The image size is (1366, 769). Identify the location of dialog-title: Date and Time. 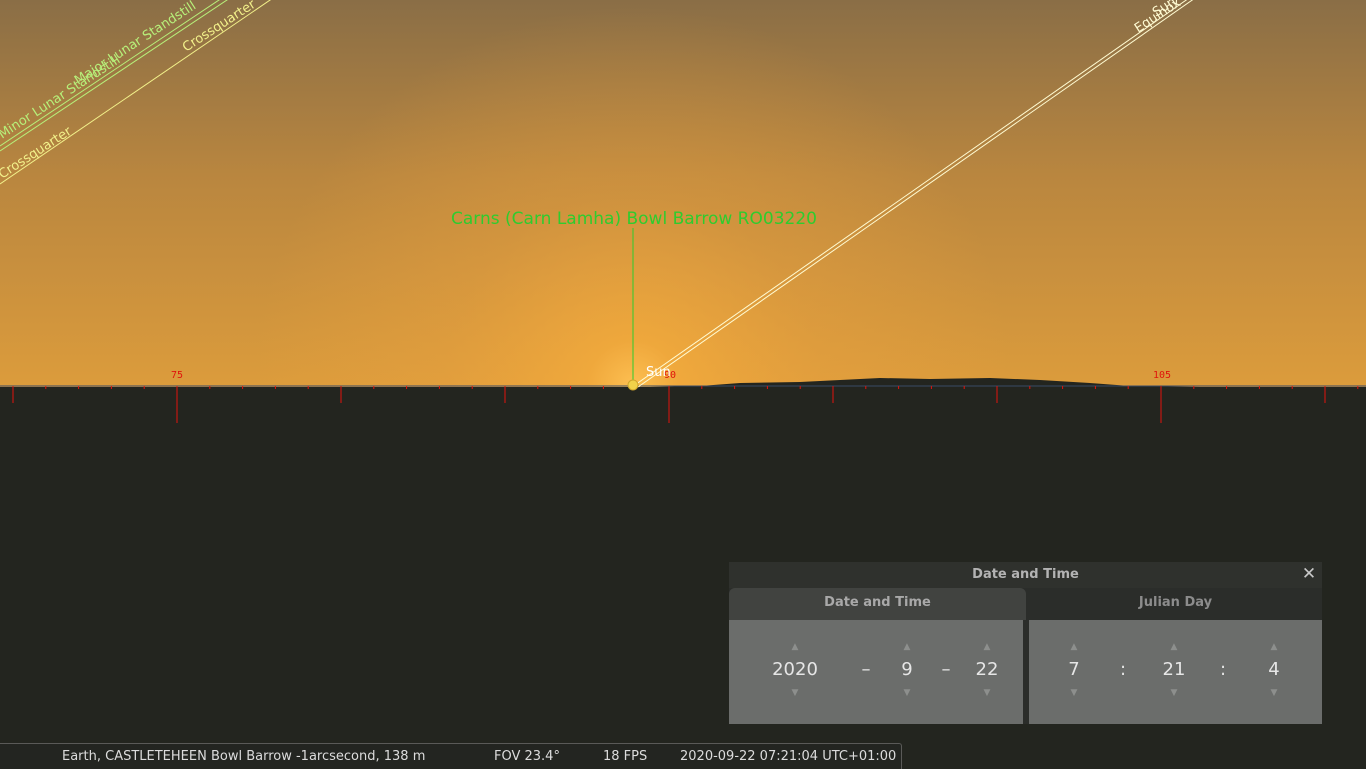
(1025, 575).